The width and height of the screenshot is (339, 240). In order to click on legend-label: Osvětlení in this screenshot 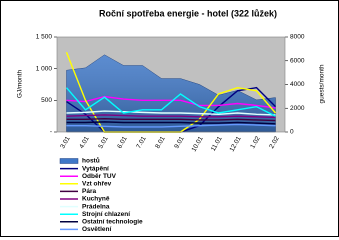, I will do `click(96, 229)`.